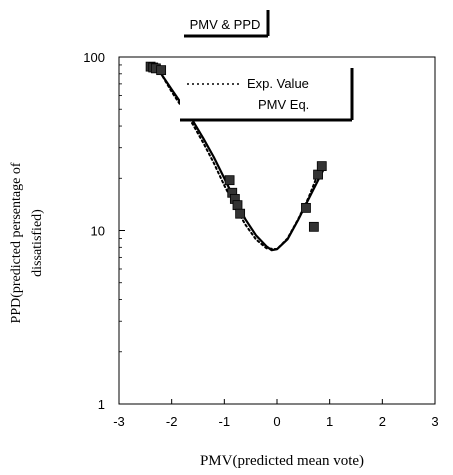 The image size is (453, 475). What do you see at coordinates (282, 461) in the screenshot?
I see `x-axis-label: PMV(predicted mean vote)` at bounding box center [282, 461].